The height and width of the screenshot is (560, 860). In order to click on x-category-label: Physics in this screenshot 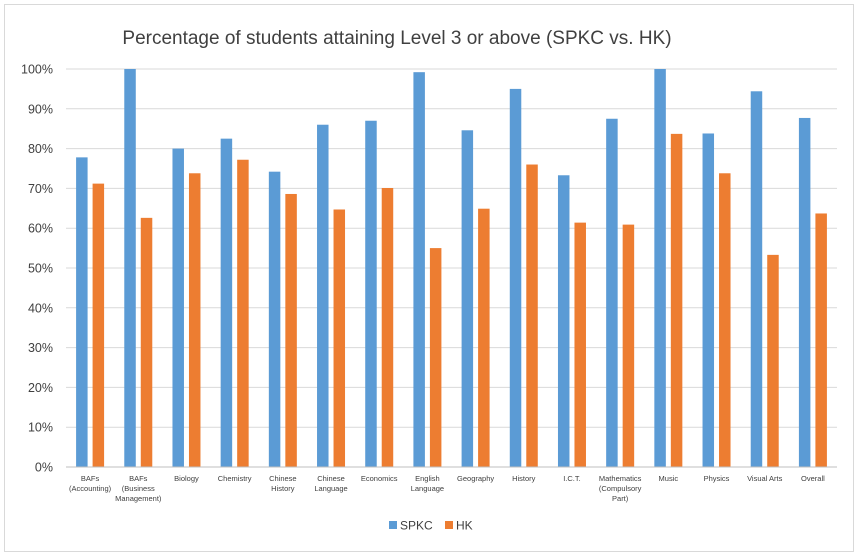, I will do `click(717, 478)`.